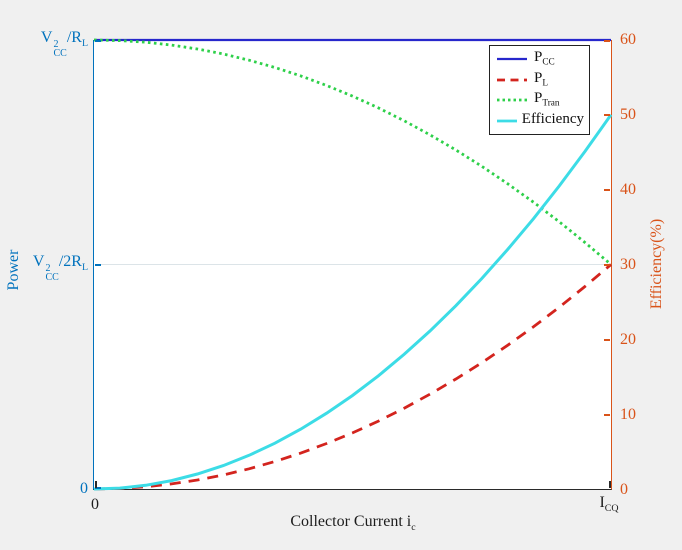 This screenshot has height=550, width=682. I want to click on right-ytick-label: 50, so click(628, 114).